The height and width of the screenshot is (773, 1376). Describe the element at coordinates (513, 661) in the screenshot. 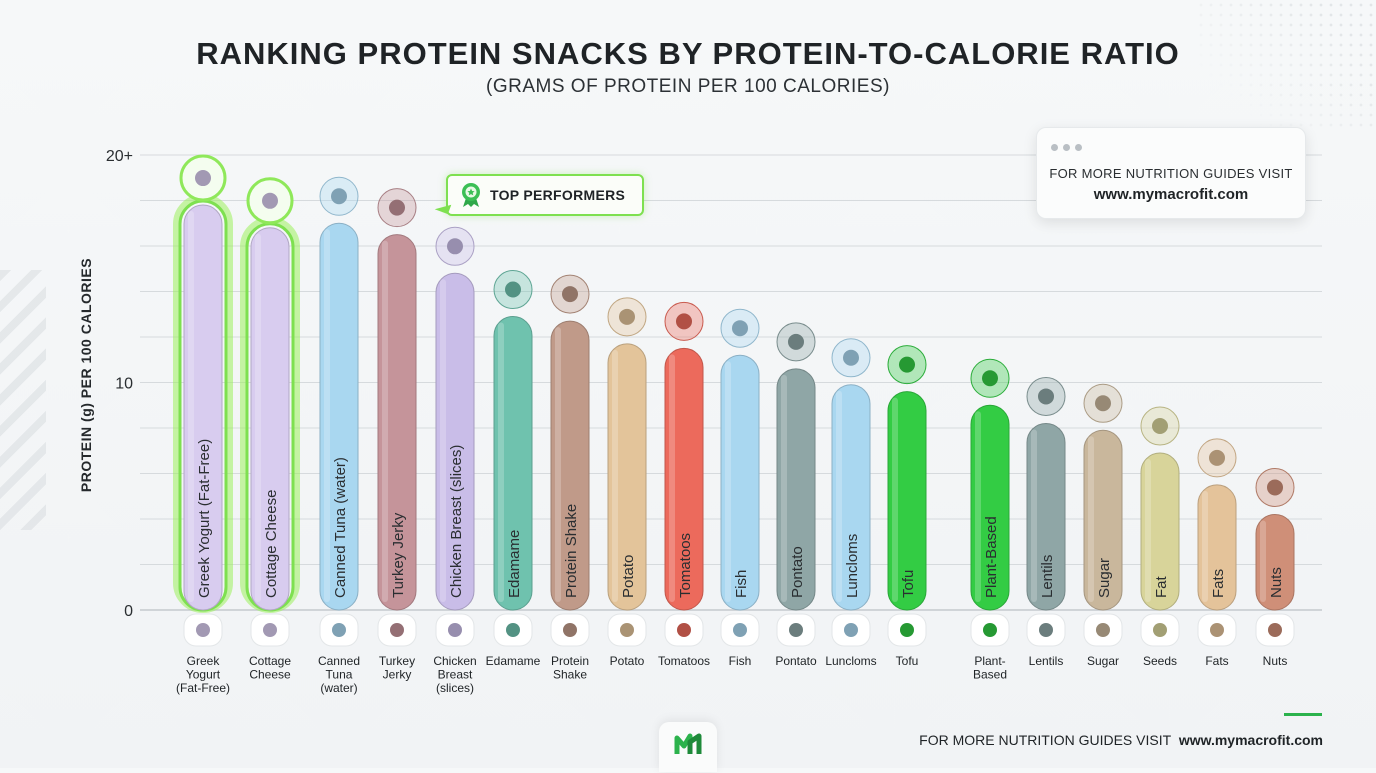

I see `x-tick-label: Edamame` at that location.